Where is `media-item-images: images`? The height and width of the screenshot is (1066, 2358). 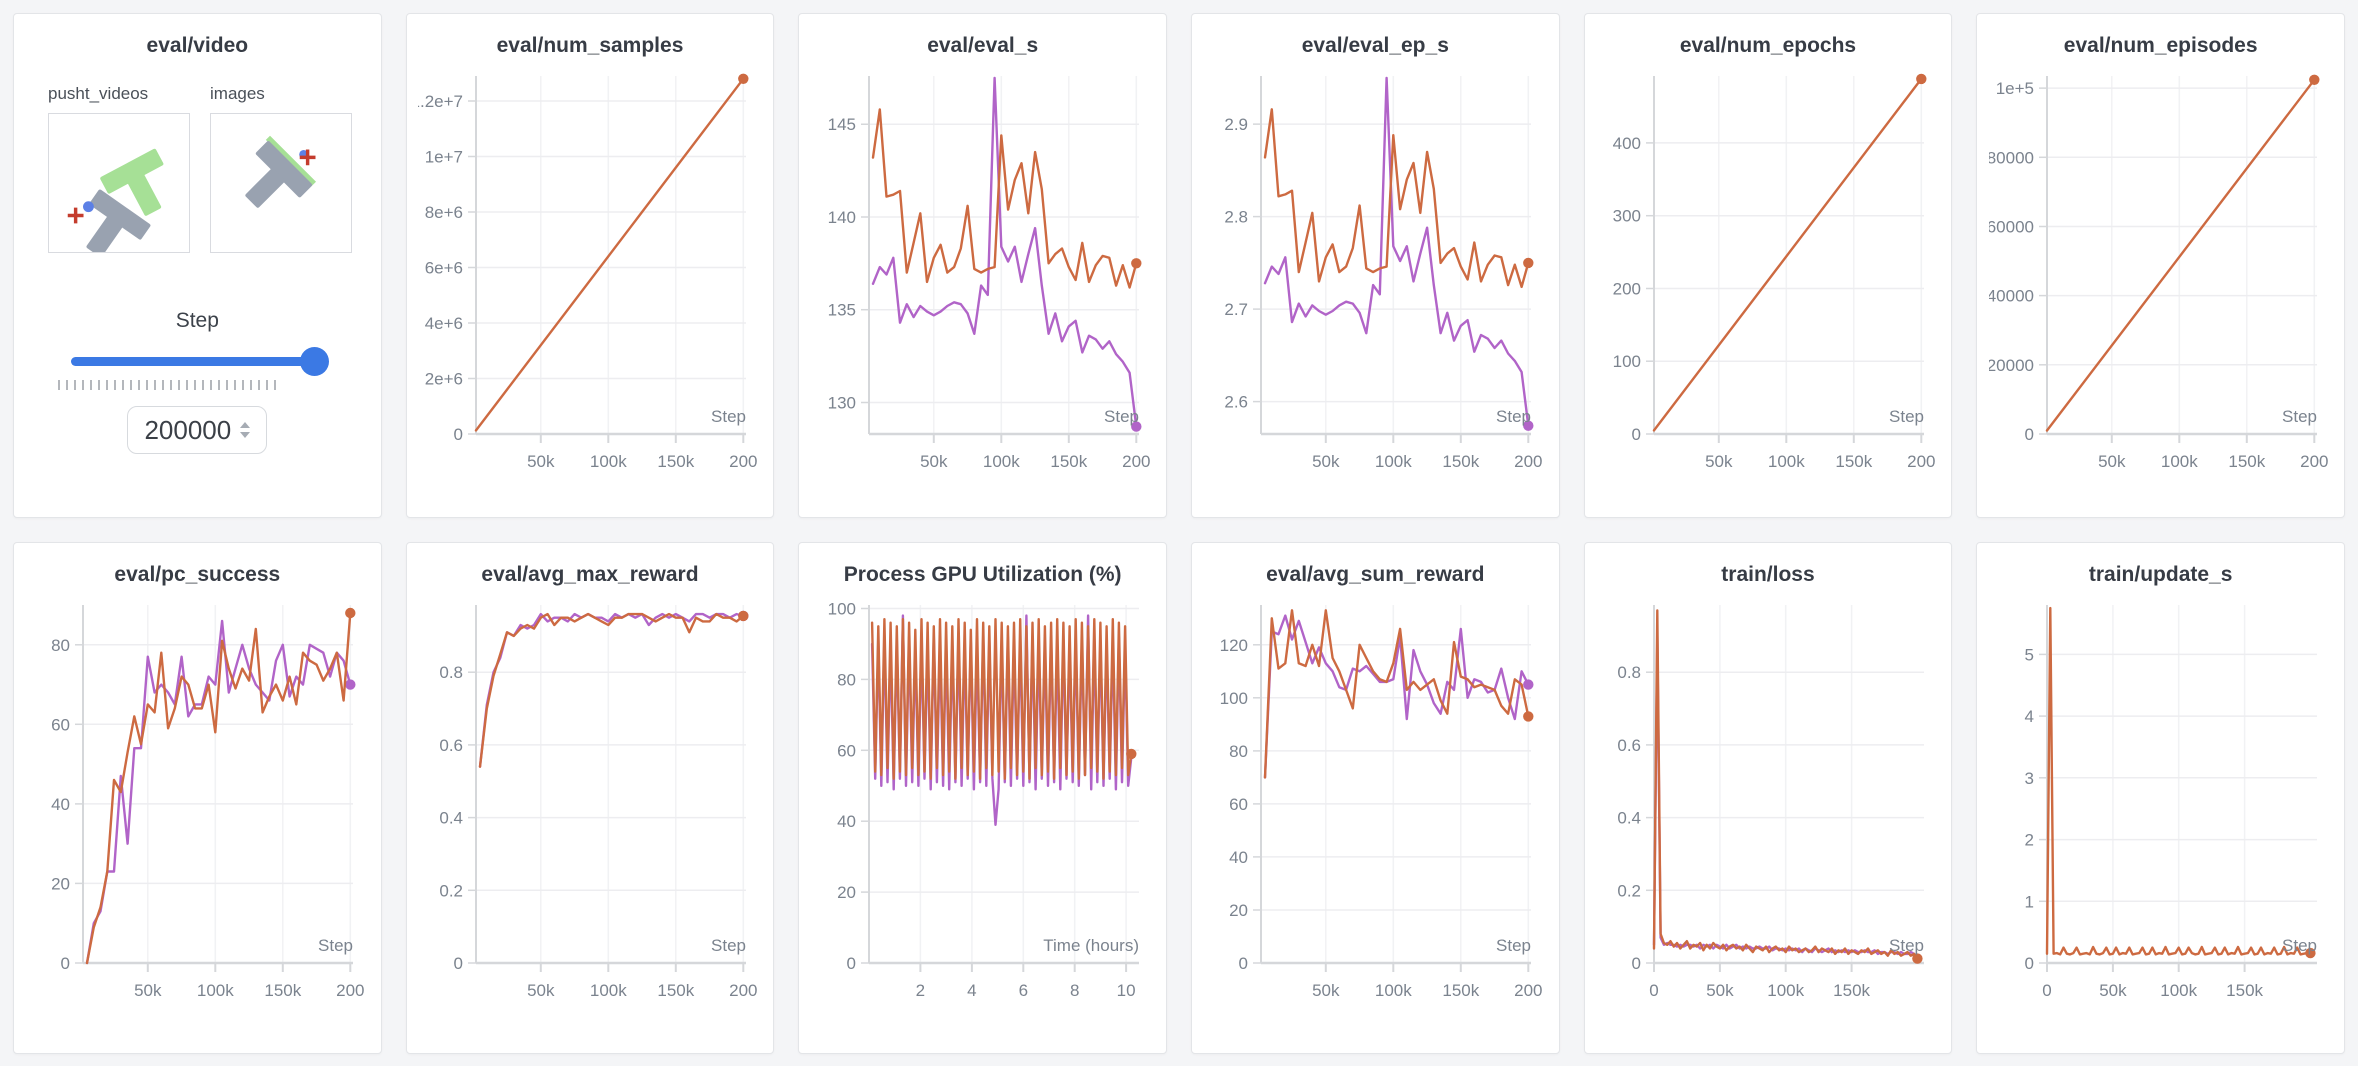
media-item-images: images is located at coordinates (281, 168).